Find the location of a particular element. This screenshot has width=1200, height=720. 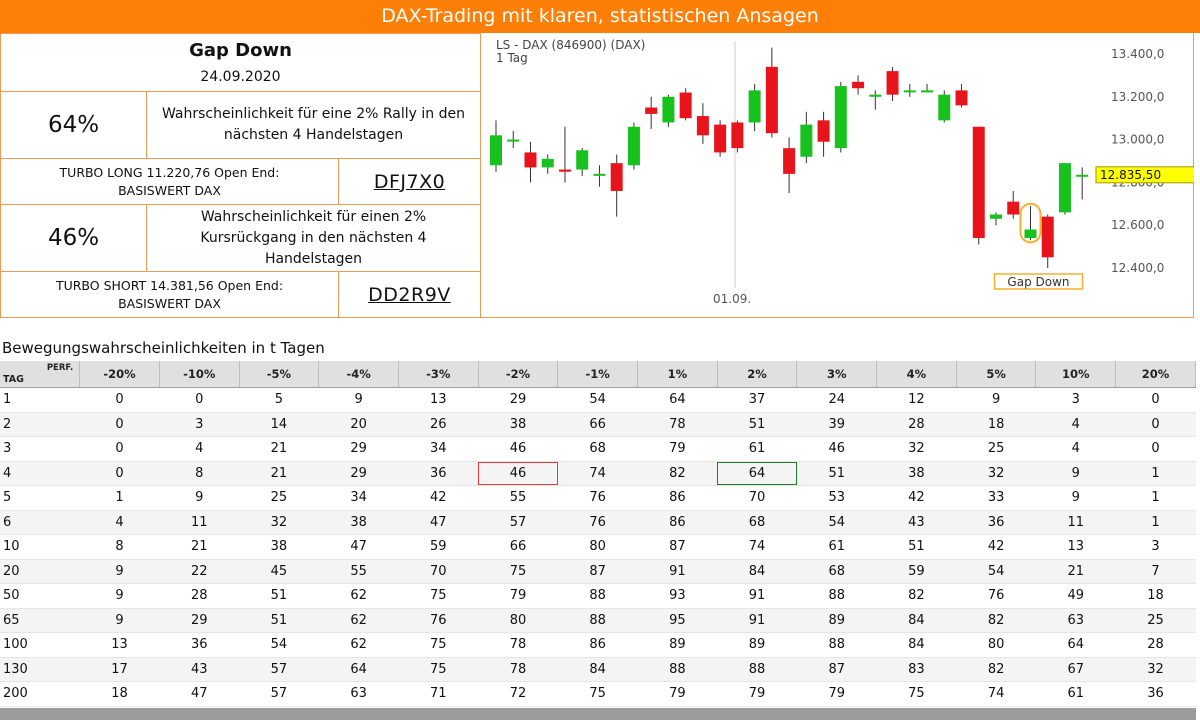

day-cell: 3 is located at coordinates (40, 449).